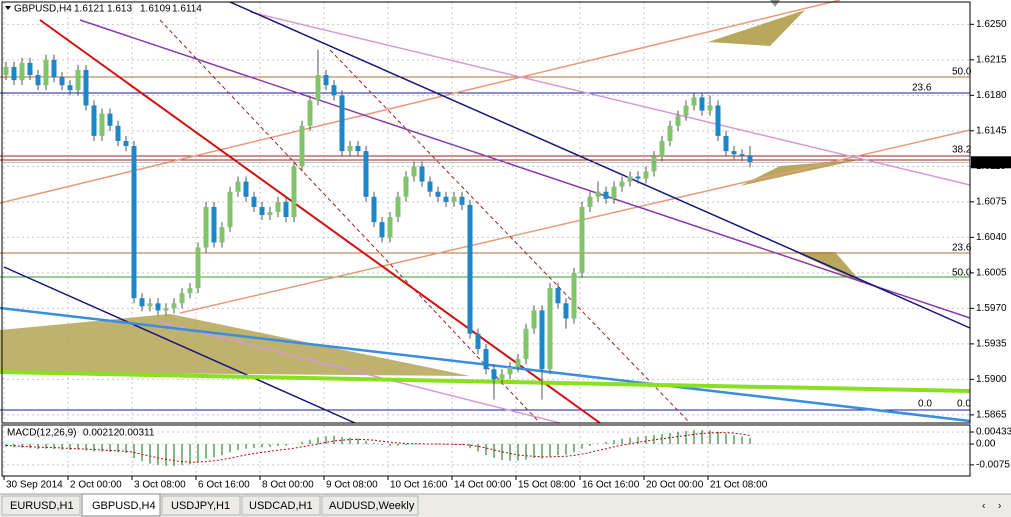 This screenshot has height=517, width=1011. Describe the element at coordinates (160, 485) in the screenshot. I see `x-tick-label: 3 Oct 08:00` at that location.